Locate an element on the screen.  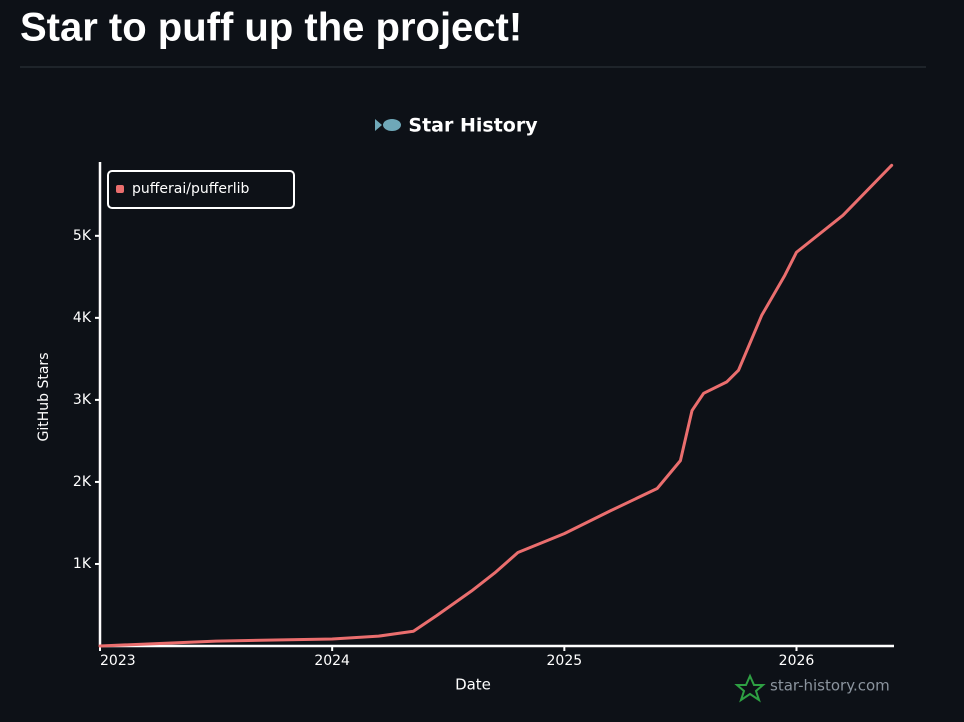
chart-title: Star History is located at coordinates (473, 126).